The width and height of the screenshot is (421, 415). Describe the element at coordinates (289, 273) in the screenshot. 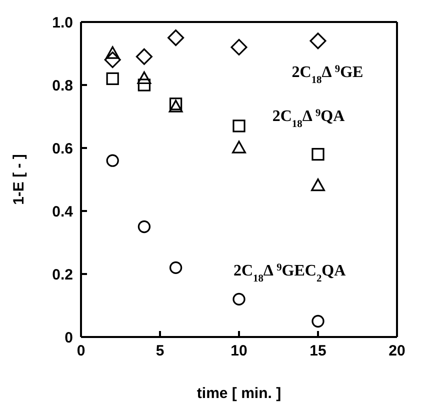

I see `series-label: 2C$_{18}$Δ $^{9}$GEC$_{2}$QA` at that location.